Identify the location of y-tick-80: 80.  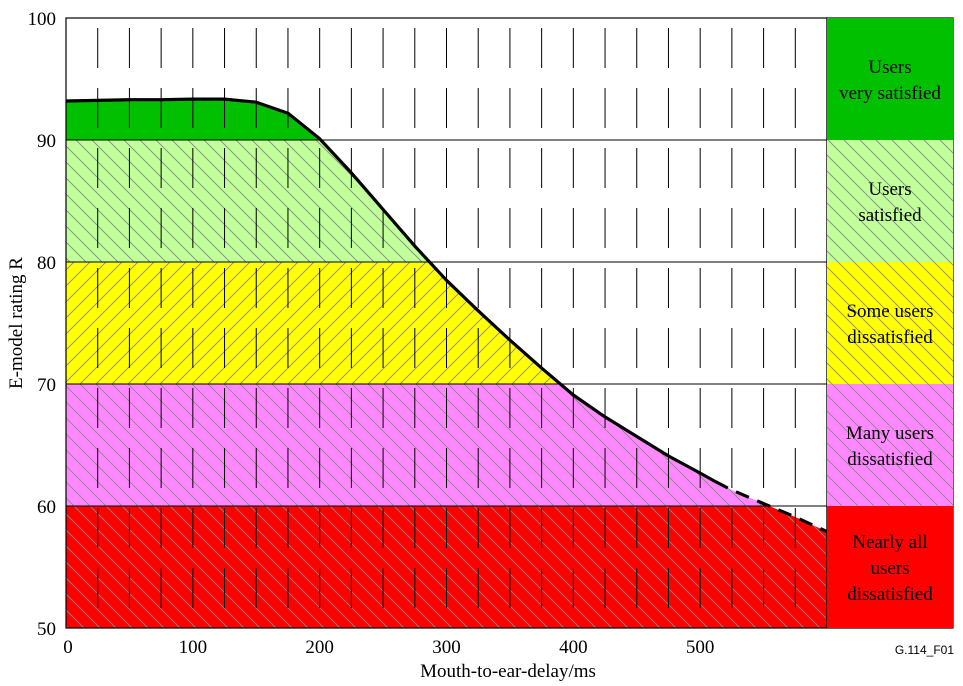
(46, 263).